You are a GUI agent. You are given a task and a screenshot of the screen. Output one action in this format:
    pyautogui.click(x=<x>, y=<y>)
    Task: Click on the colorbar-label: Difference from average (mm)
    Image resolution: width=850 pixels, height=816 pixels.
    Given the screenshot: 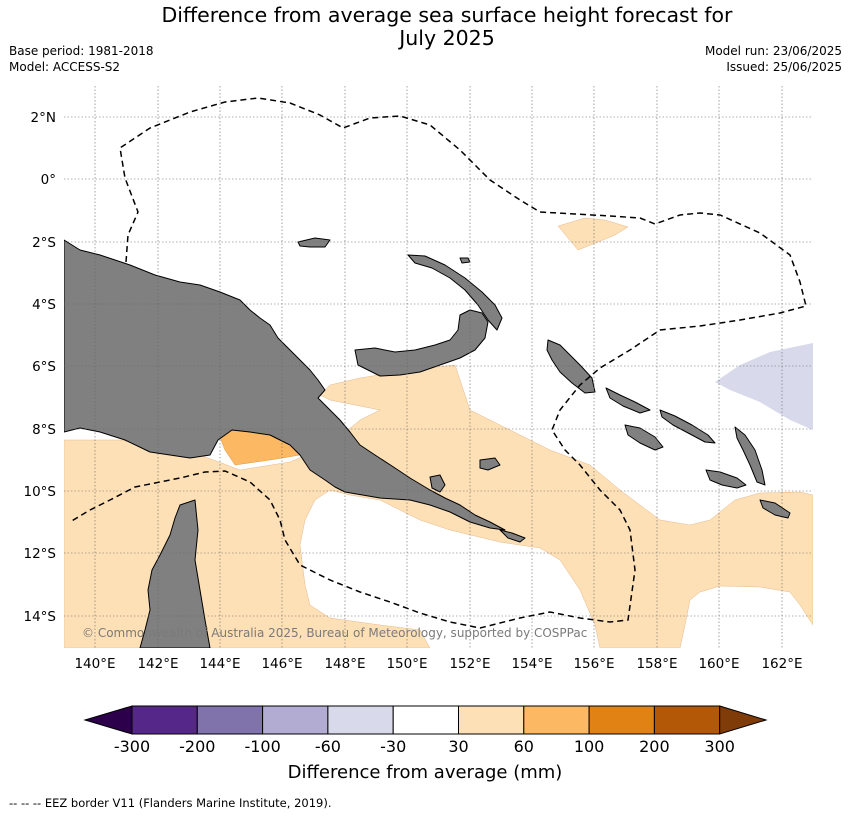 What is the action you would take?
    pyautogui.click(x=425, y=772)
    